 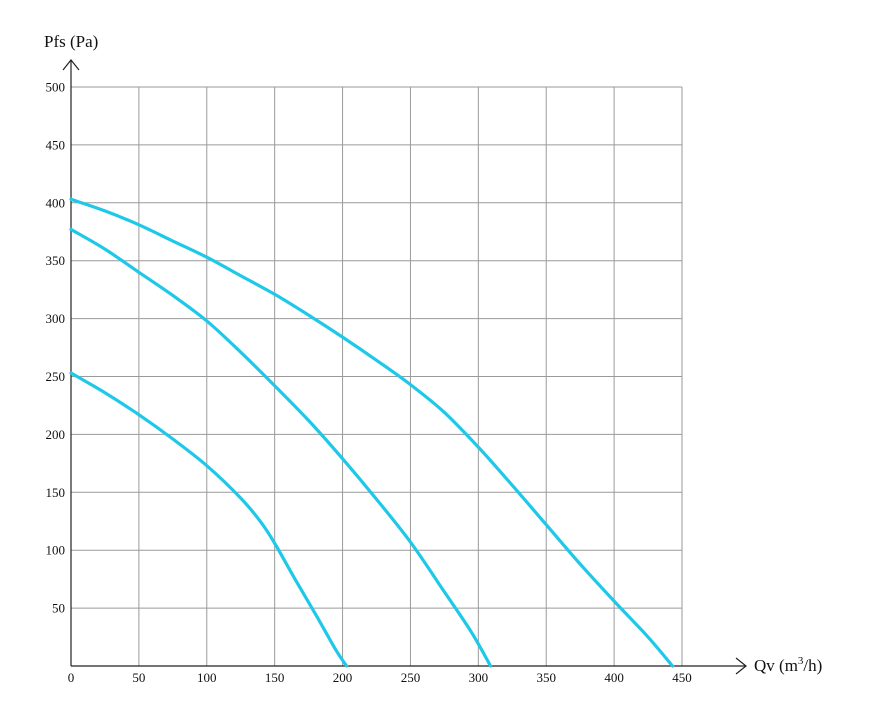 I want to click on x-tick-label: 50, so click(x=138, y=677).